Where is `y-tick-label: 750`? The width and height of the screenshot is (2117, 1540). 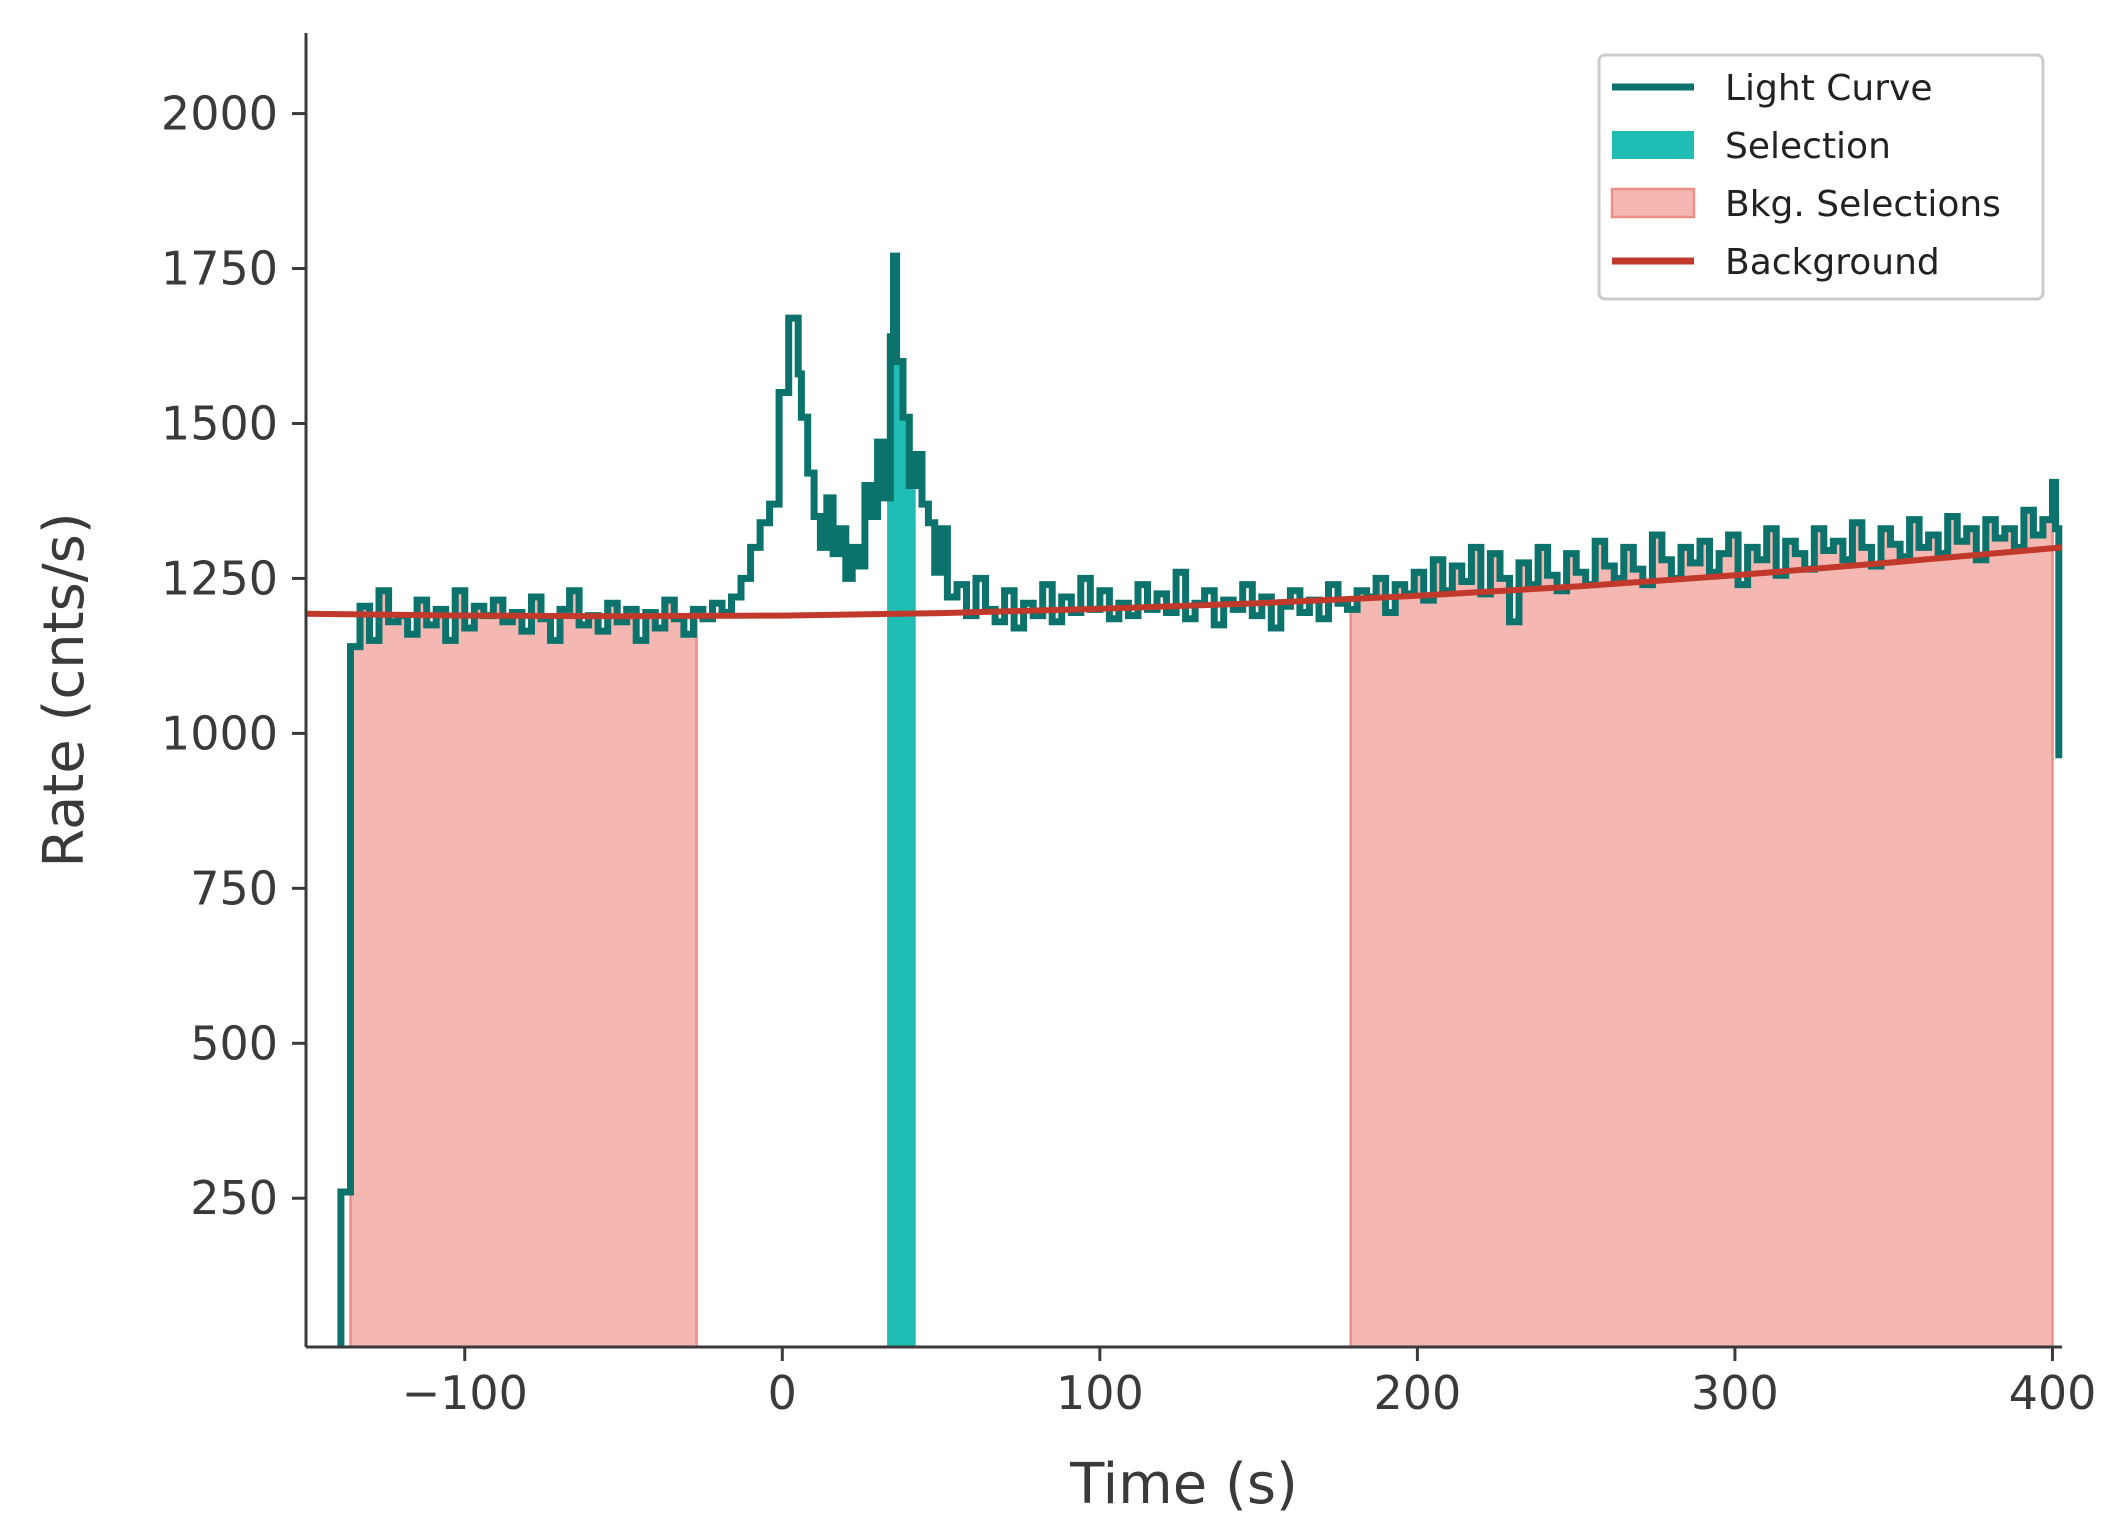
y-tick-label: 750 is located at coordinates (234, 888).